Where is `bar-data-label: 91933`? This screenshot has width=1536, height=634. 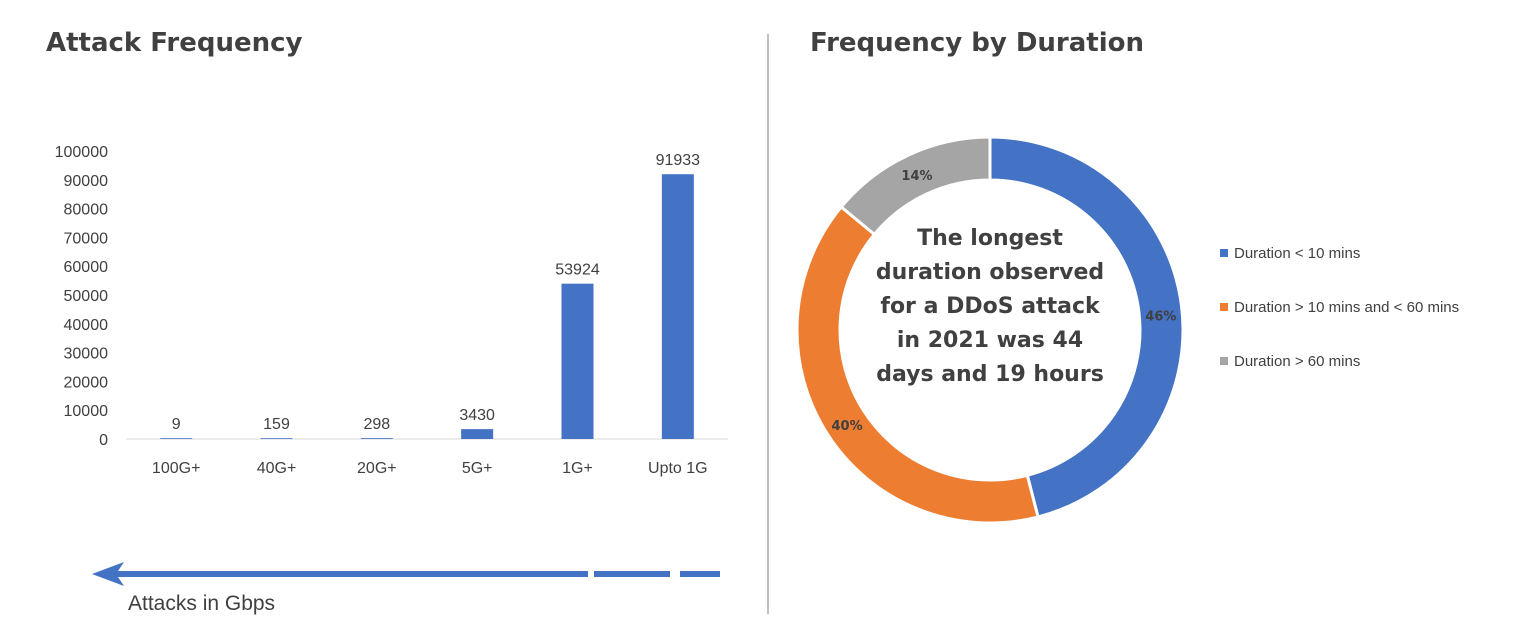
bar-data-label: 91933 is located at coordinates (678, 160).